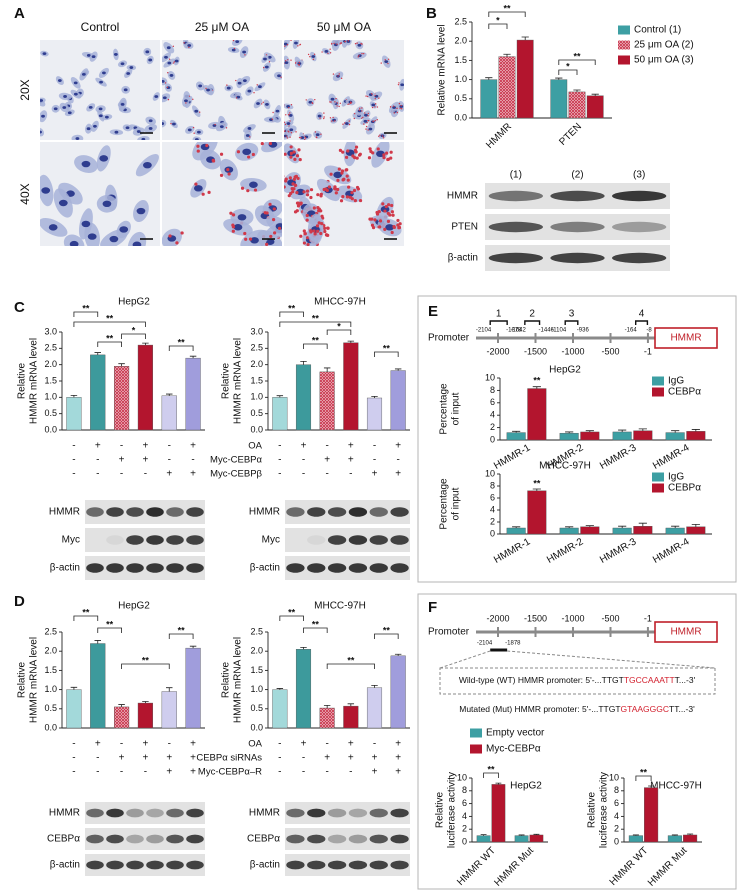 This screenshot has width=738, height=891. I want to click on micrograph, so click(344, 90).